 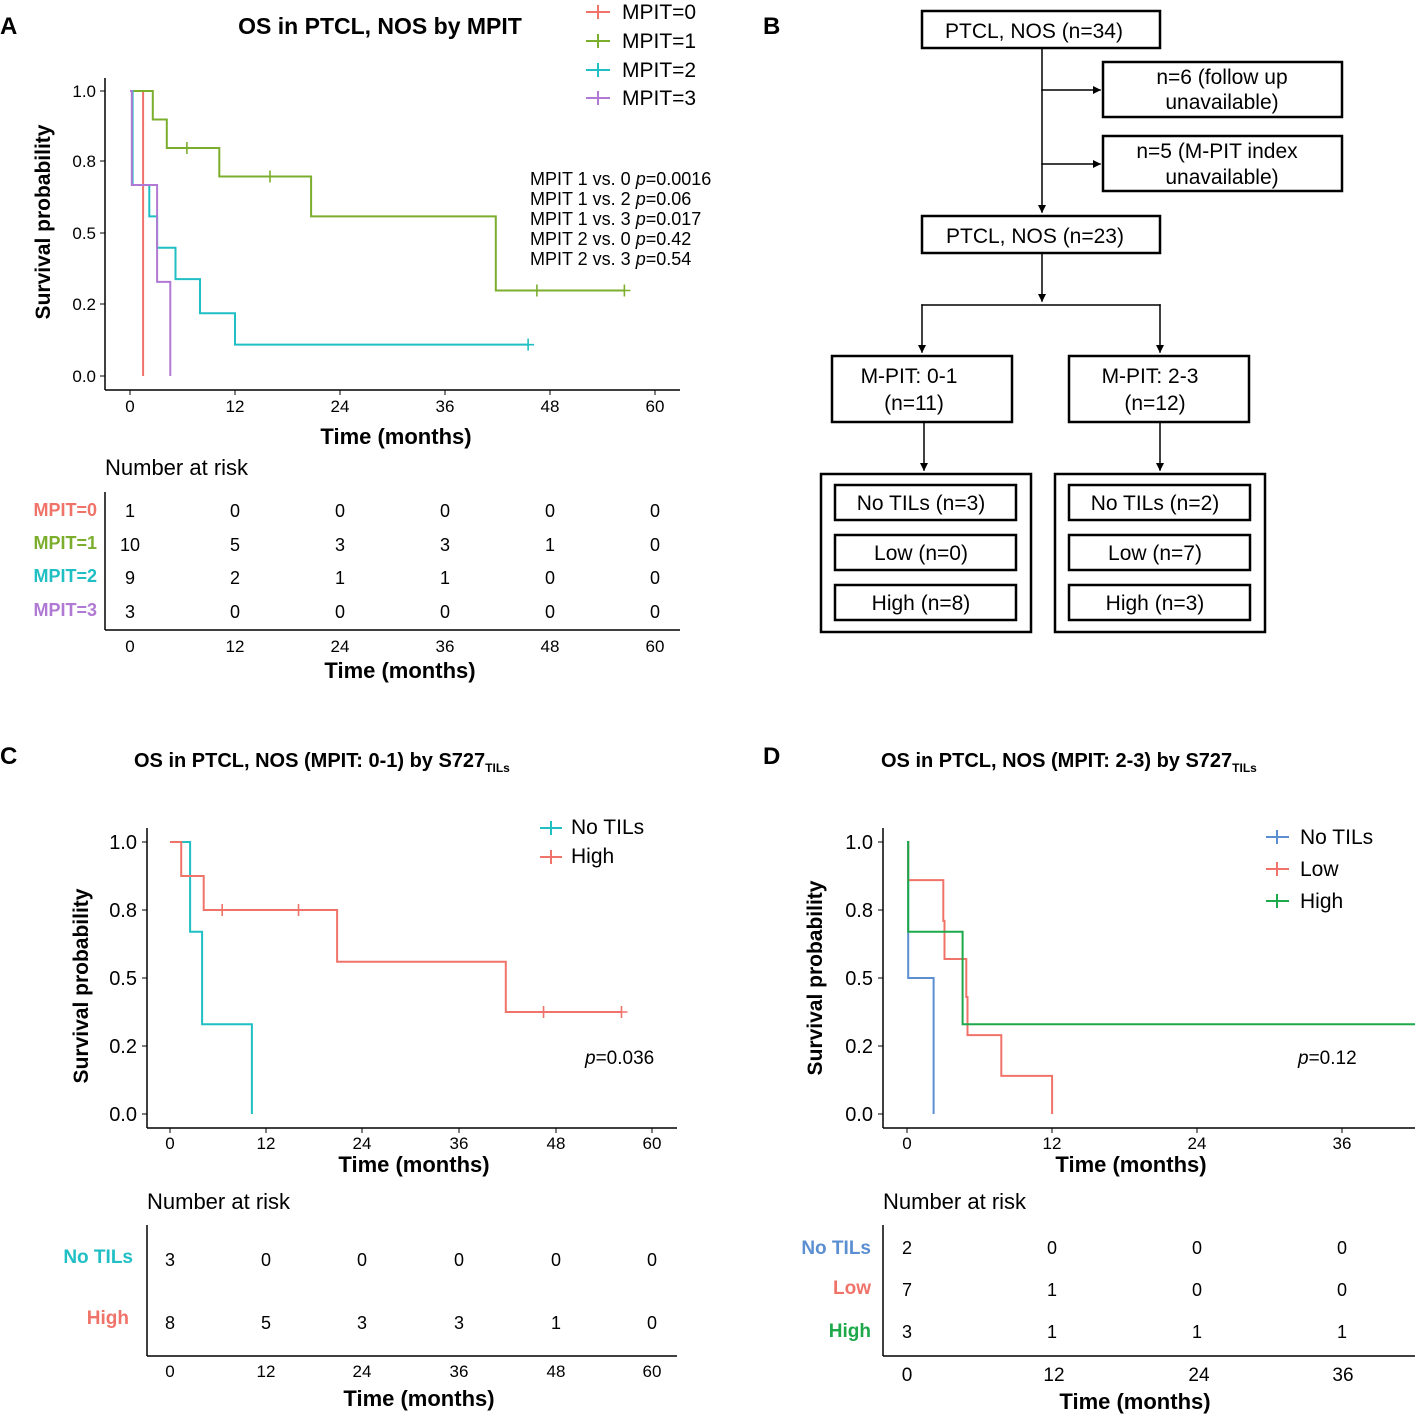 I want to click on risk-c-xtick: 0, so click(x=169, y=1371).